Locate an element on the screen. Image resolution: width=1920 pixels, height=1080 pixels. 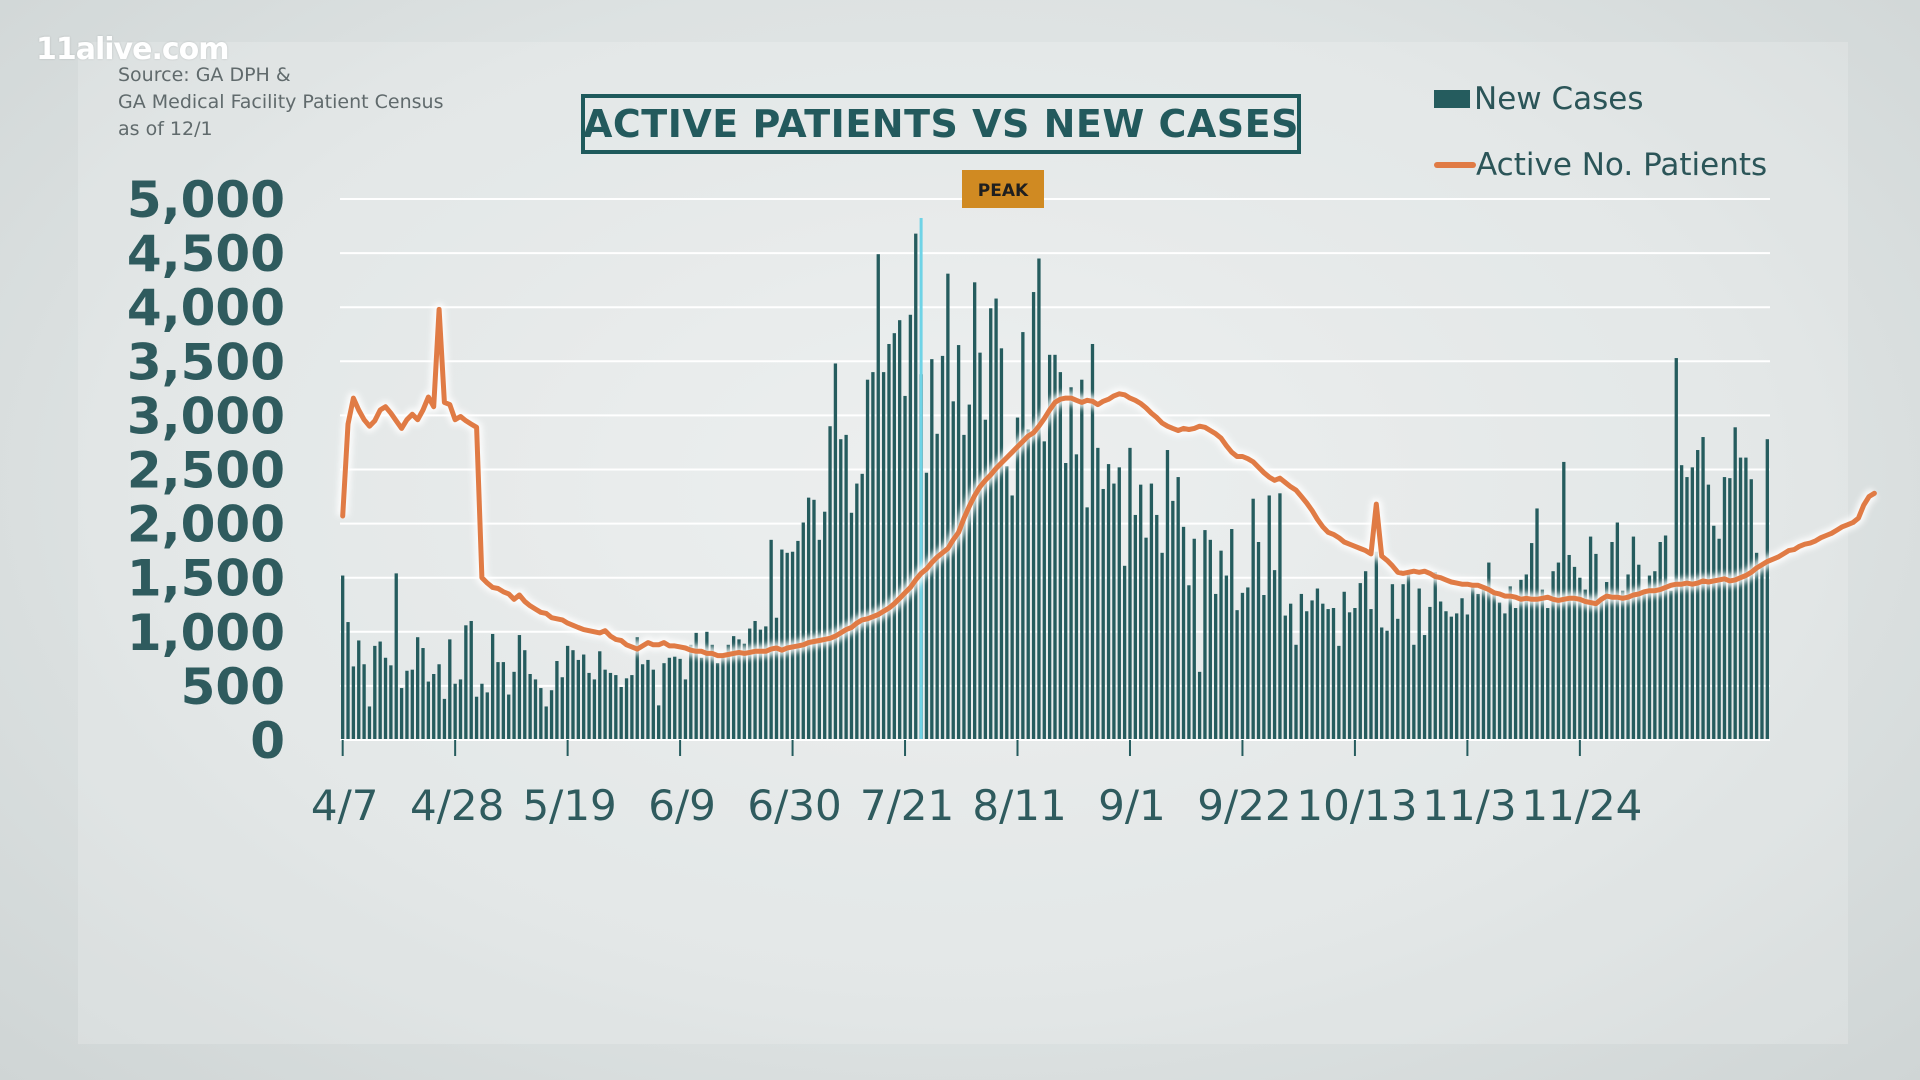
peak-annotation: PEAK is located at coordinates (981, 455).